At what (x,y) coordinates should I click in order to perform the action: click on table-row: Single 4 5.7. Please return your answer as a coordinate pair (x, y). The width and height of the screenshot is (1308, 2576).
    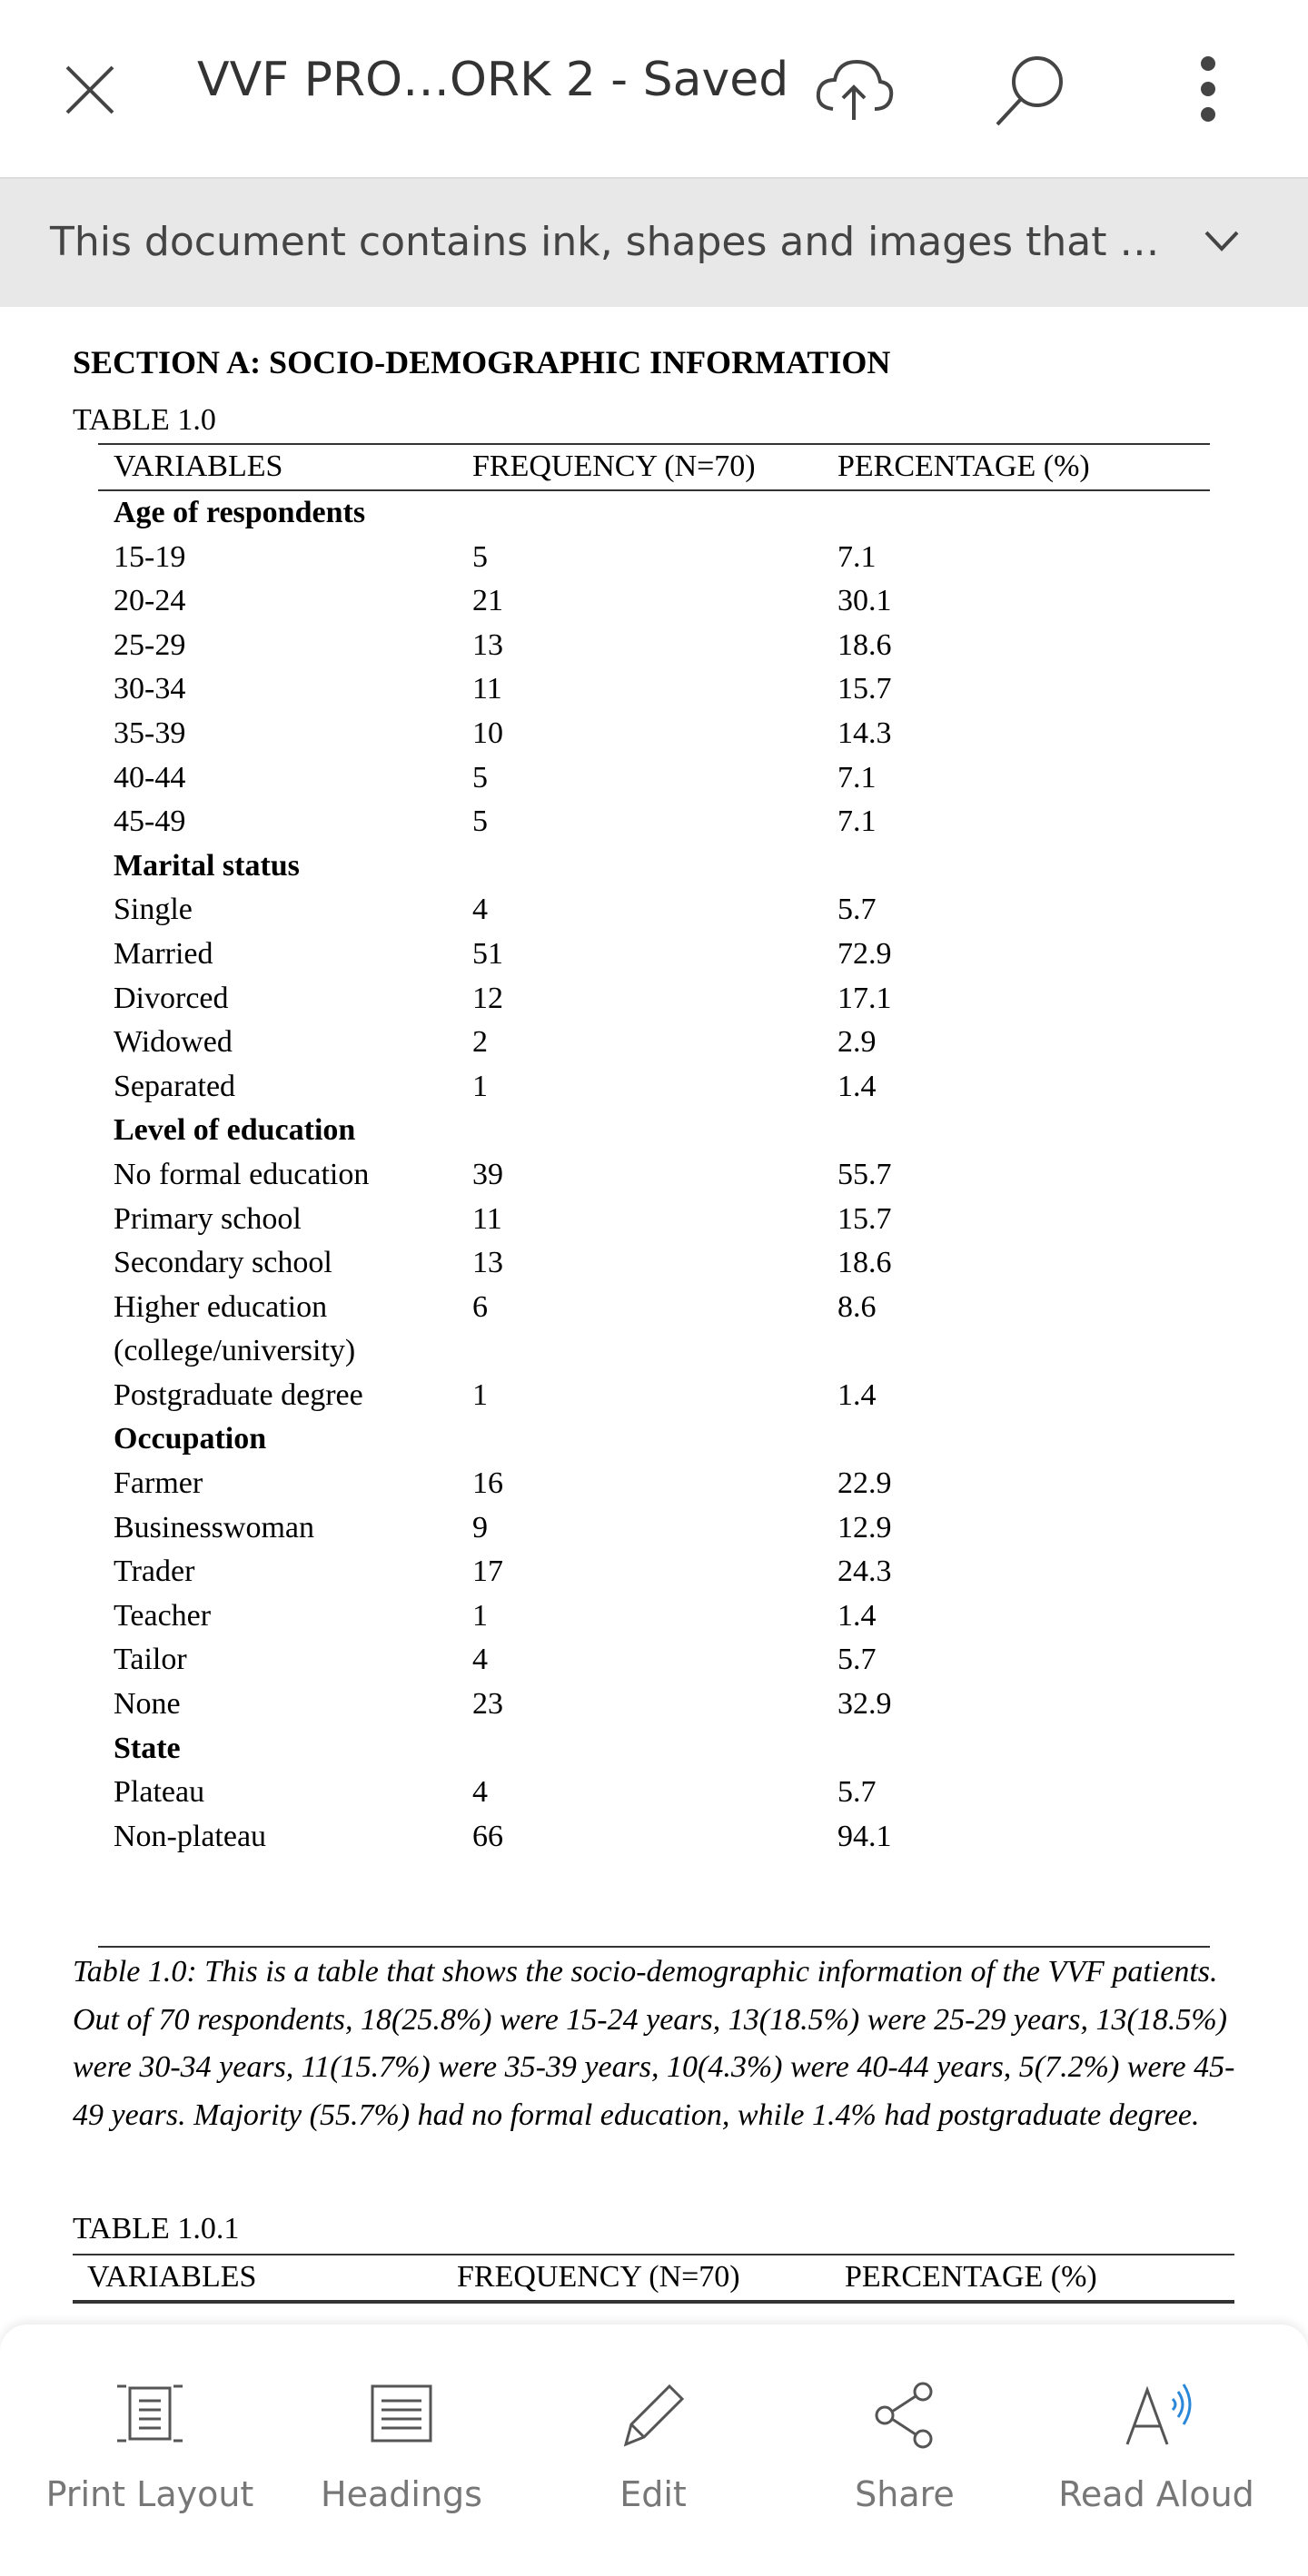
    Looking at the image, I should click on (654, 910).